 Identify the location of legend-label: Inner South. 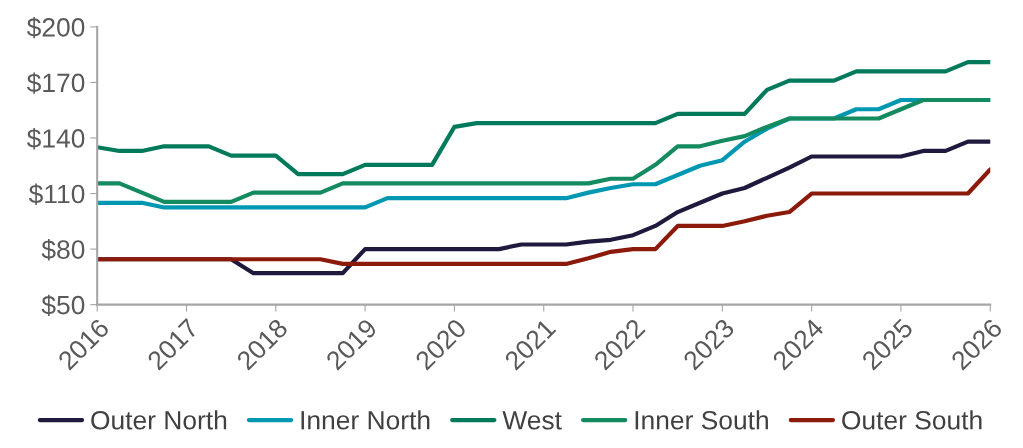
(701, 420).